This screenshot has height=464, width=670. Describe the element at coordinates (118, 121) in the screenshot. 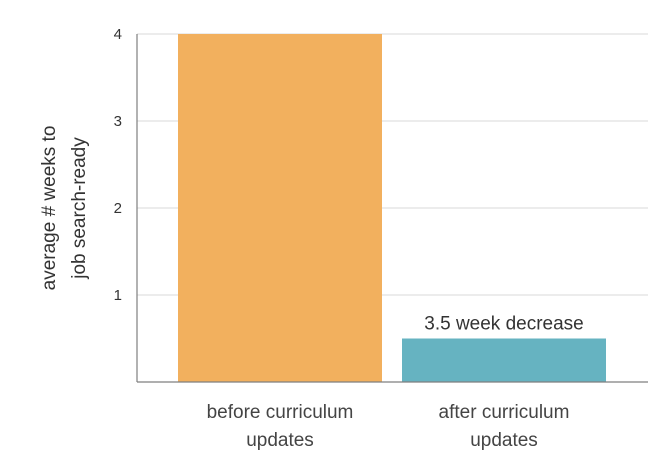

I see `y-tick-label: 3` at that location.